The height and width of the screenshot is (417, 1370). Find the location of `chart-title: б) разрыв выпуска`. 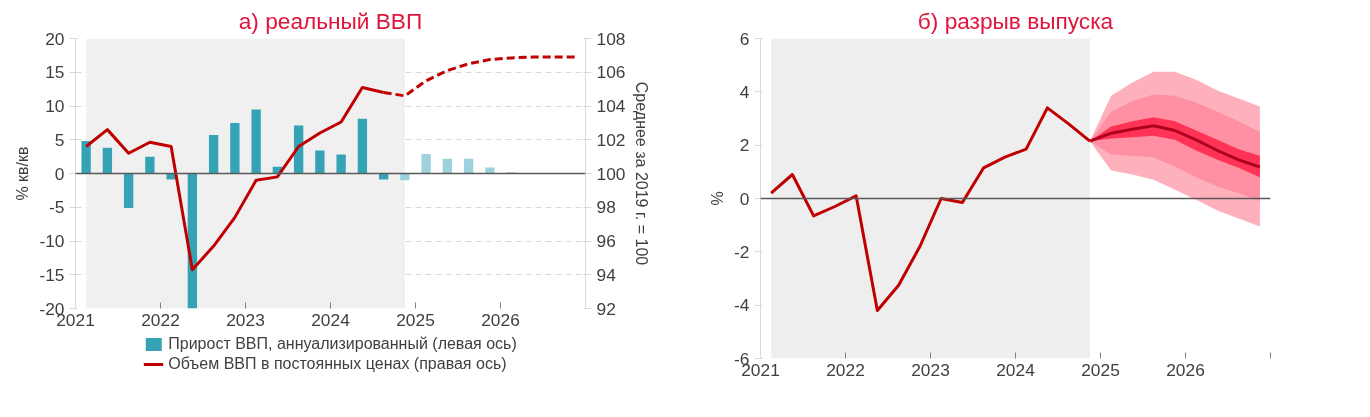

chart-title: б) разрыв выпуска is located at coordinates (1015, 20).